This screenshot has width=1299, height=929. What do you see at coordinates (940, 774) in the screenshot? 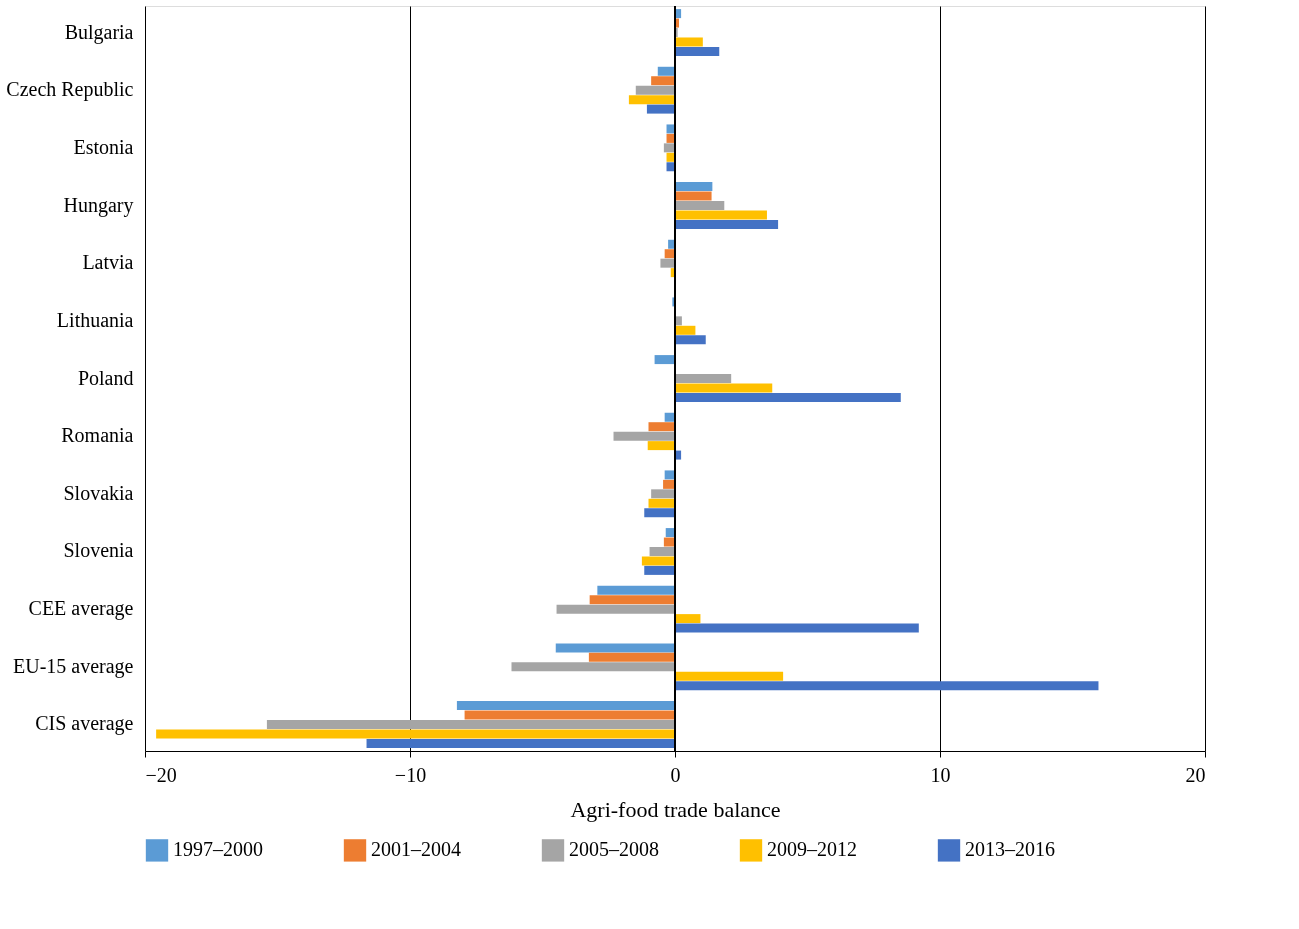
I see `x-tick-label: 10` at bounding box center [940, 774].